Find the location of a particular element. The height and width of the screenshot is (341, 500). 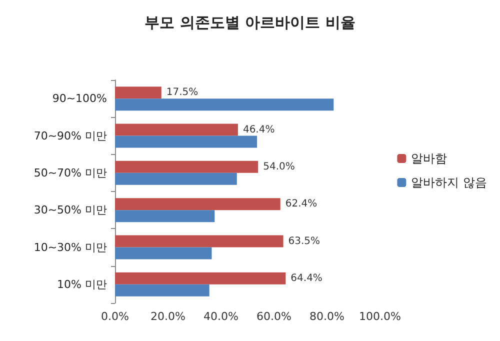

x-tick-label: 60.0% is located at coordinates (274, 316).